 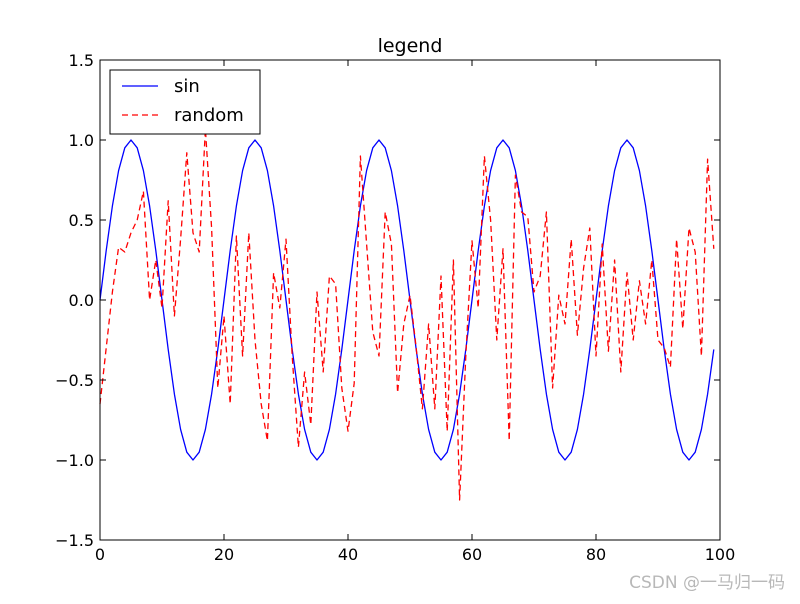 What do you see at coordinates (209, 115) in the screenshot?
I see `legend-label-random: random` at bounding box center [209, 115].